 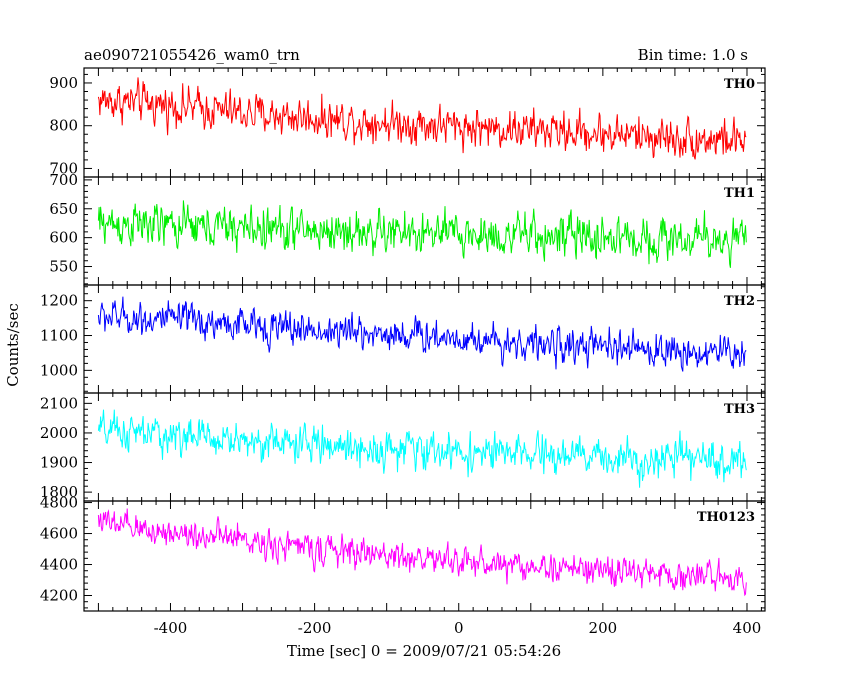 What do you see at coordinates (739, 301) in the screenshot?
I see `panel-label-th2: TH2` at bounding box center [739, 301].